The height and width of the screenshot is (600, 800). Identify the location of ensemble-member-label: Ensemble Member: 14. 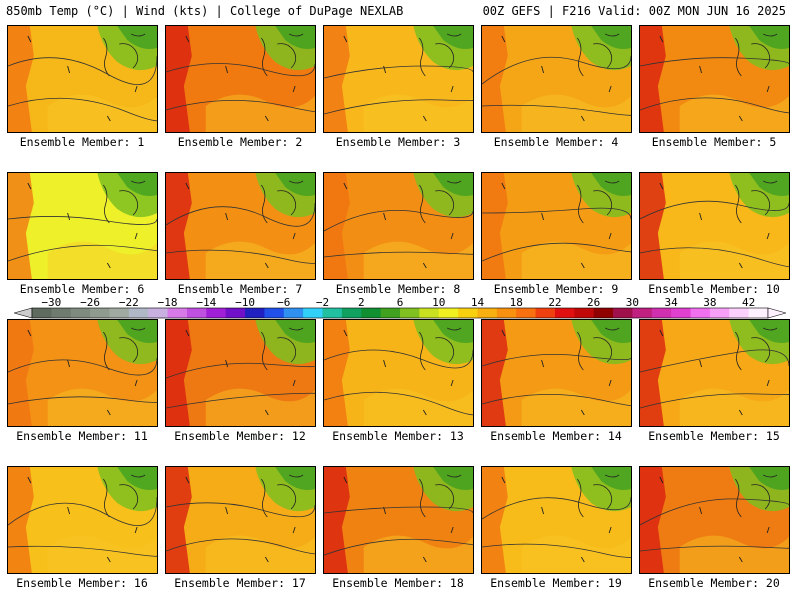
(556, 436).